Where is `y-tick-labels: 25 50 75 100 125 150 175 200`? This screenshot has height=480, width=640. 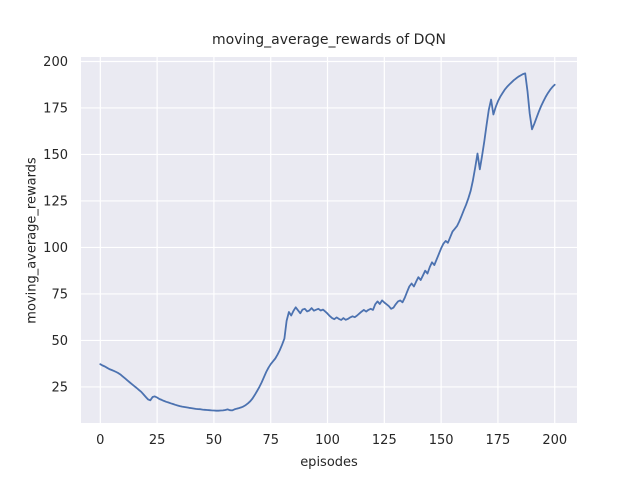
y-tick-labels: 25 50 75 100 125 150 175 200 is located at coordinates (55, 225).